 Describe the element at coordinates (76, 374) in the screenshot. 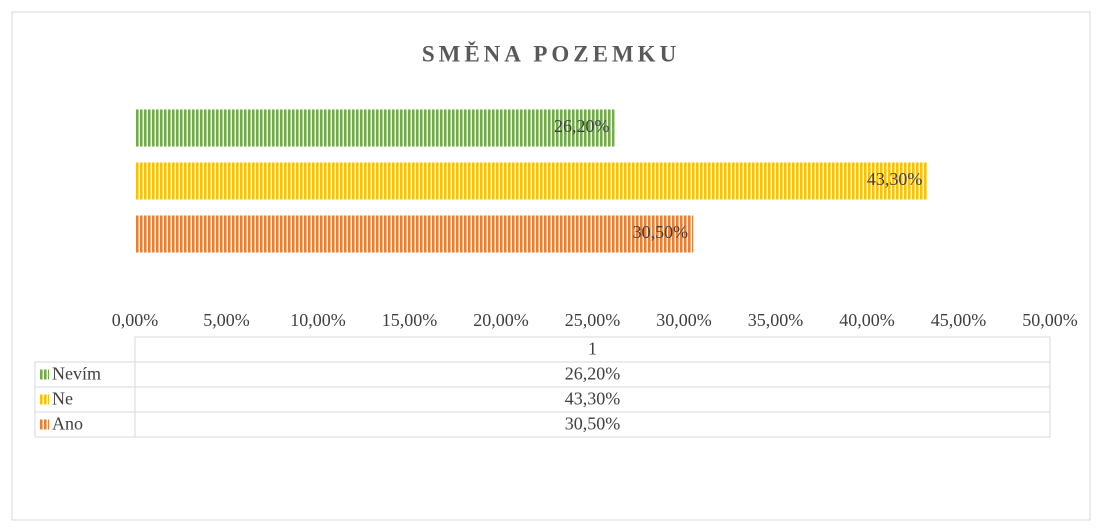

I see `legend-label: Nevím` at that location.